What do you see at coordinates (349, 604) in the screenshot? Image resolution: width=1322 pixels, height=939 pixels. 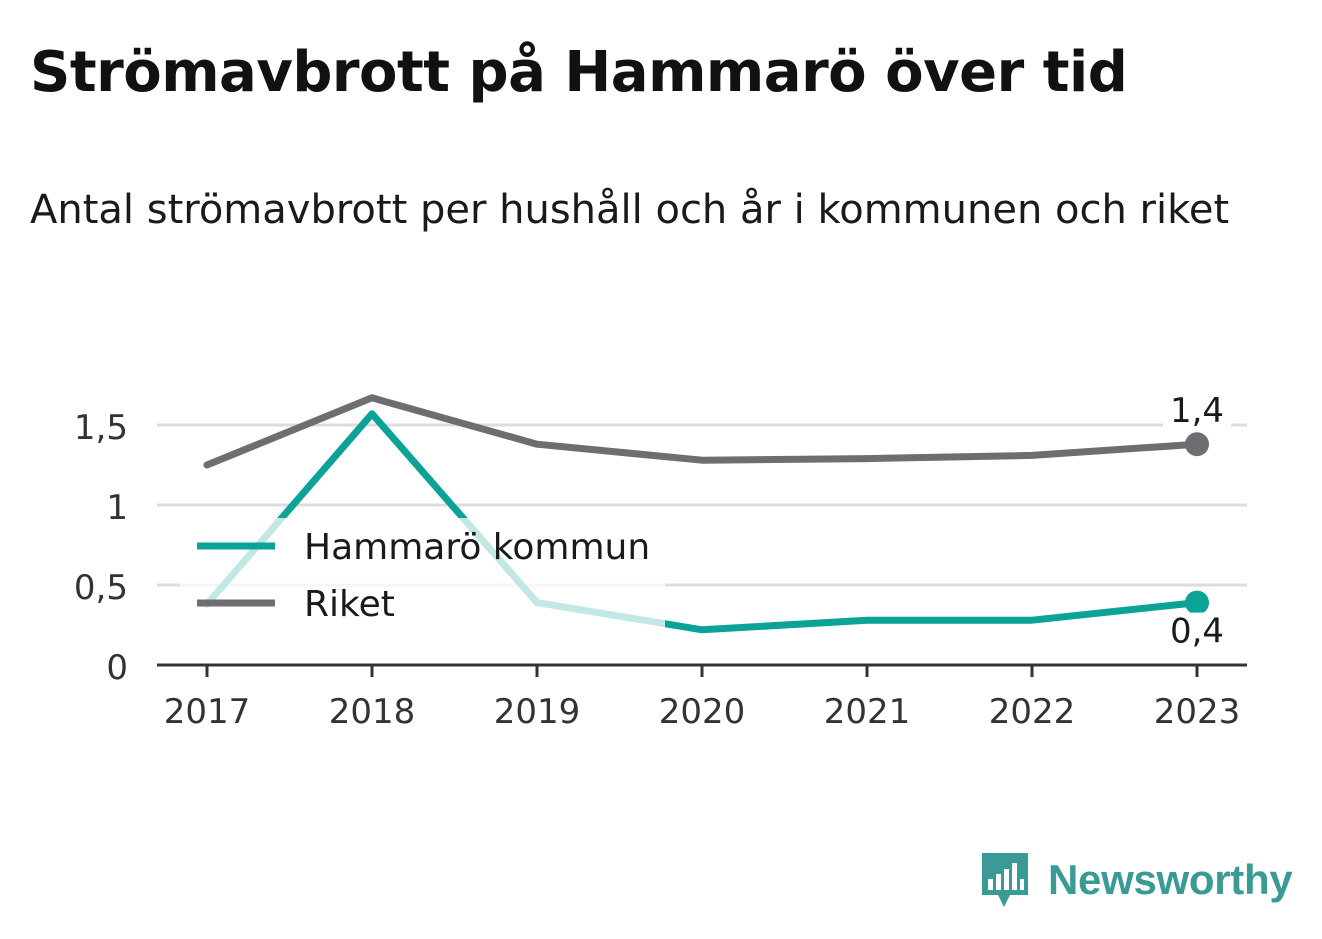 I see `legend-label: Riket` at bounding box center [349, 604].